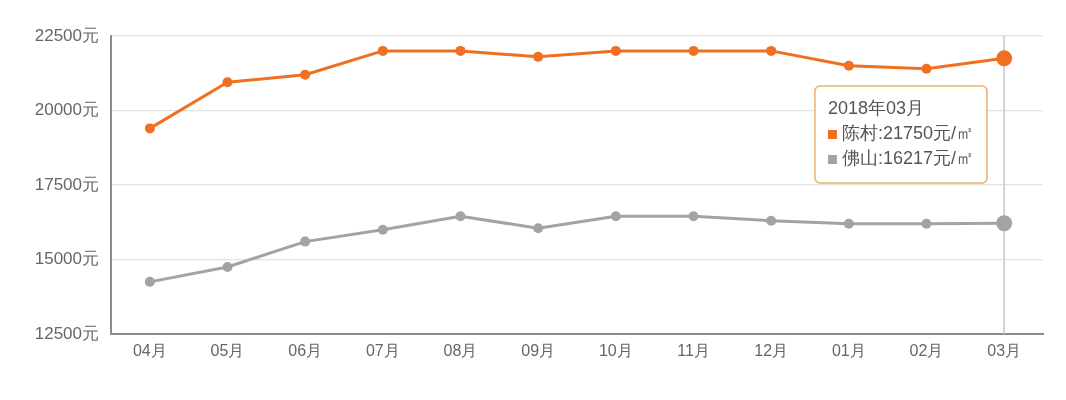  What do you see at coordinates (876, 108) in the screenshot?
I see `legend-title: 2018年03月` at bounding box center [876, 108].